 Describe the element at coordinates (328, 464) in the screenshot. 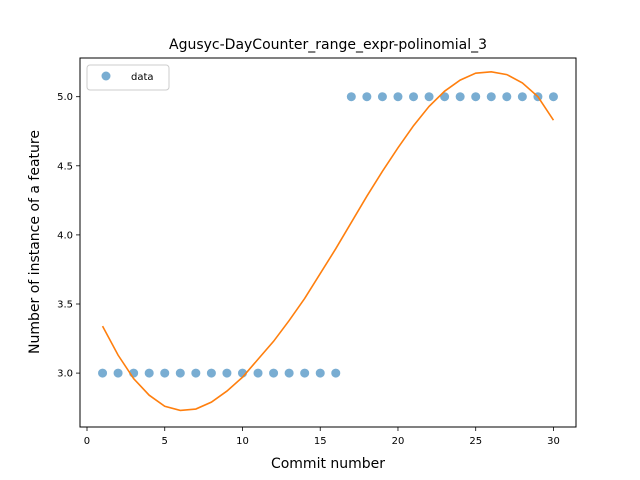

I see `x-axis-label: Commit number` at that location.